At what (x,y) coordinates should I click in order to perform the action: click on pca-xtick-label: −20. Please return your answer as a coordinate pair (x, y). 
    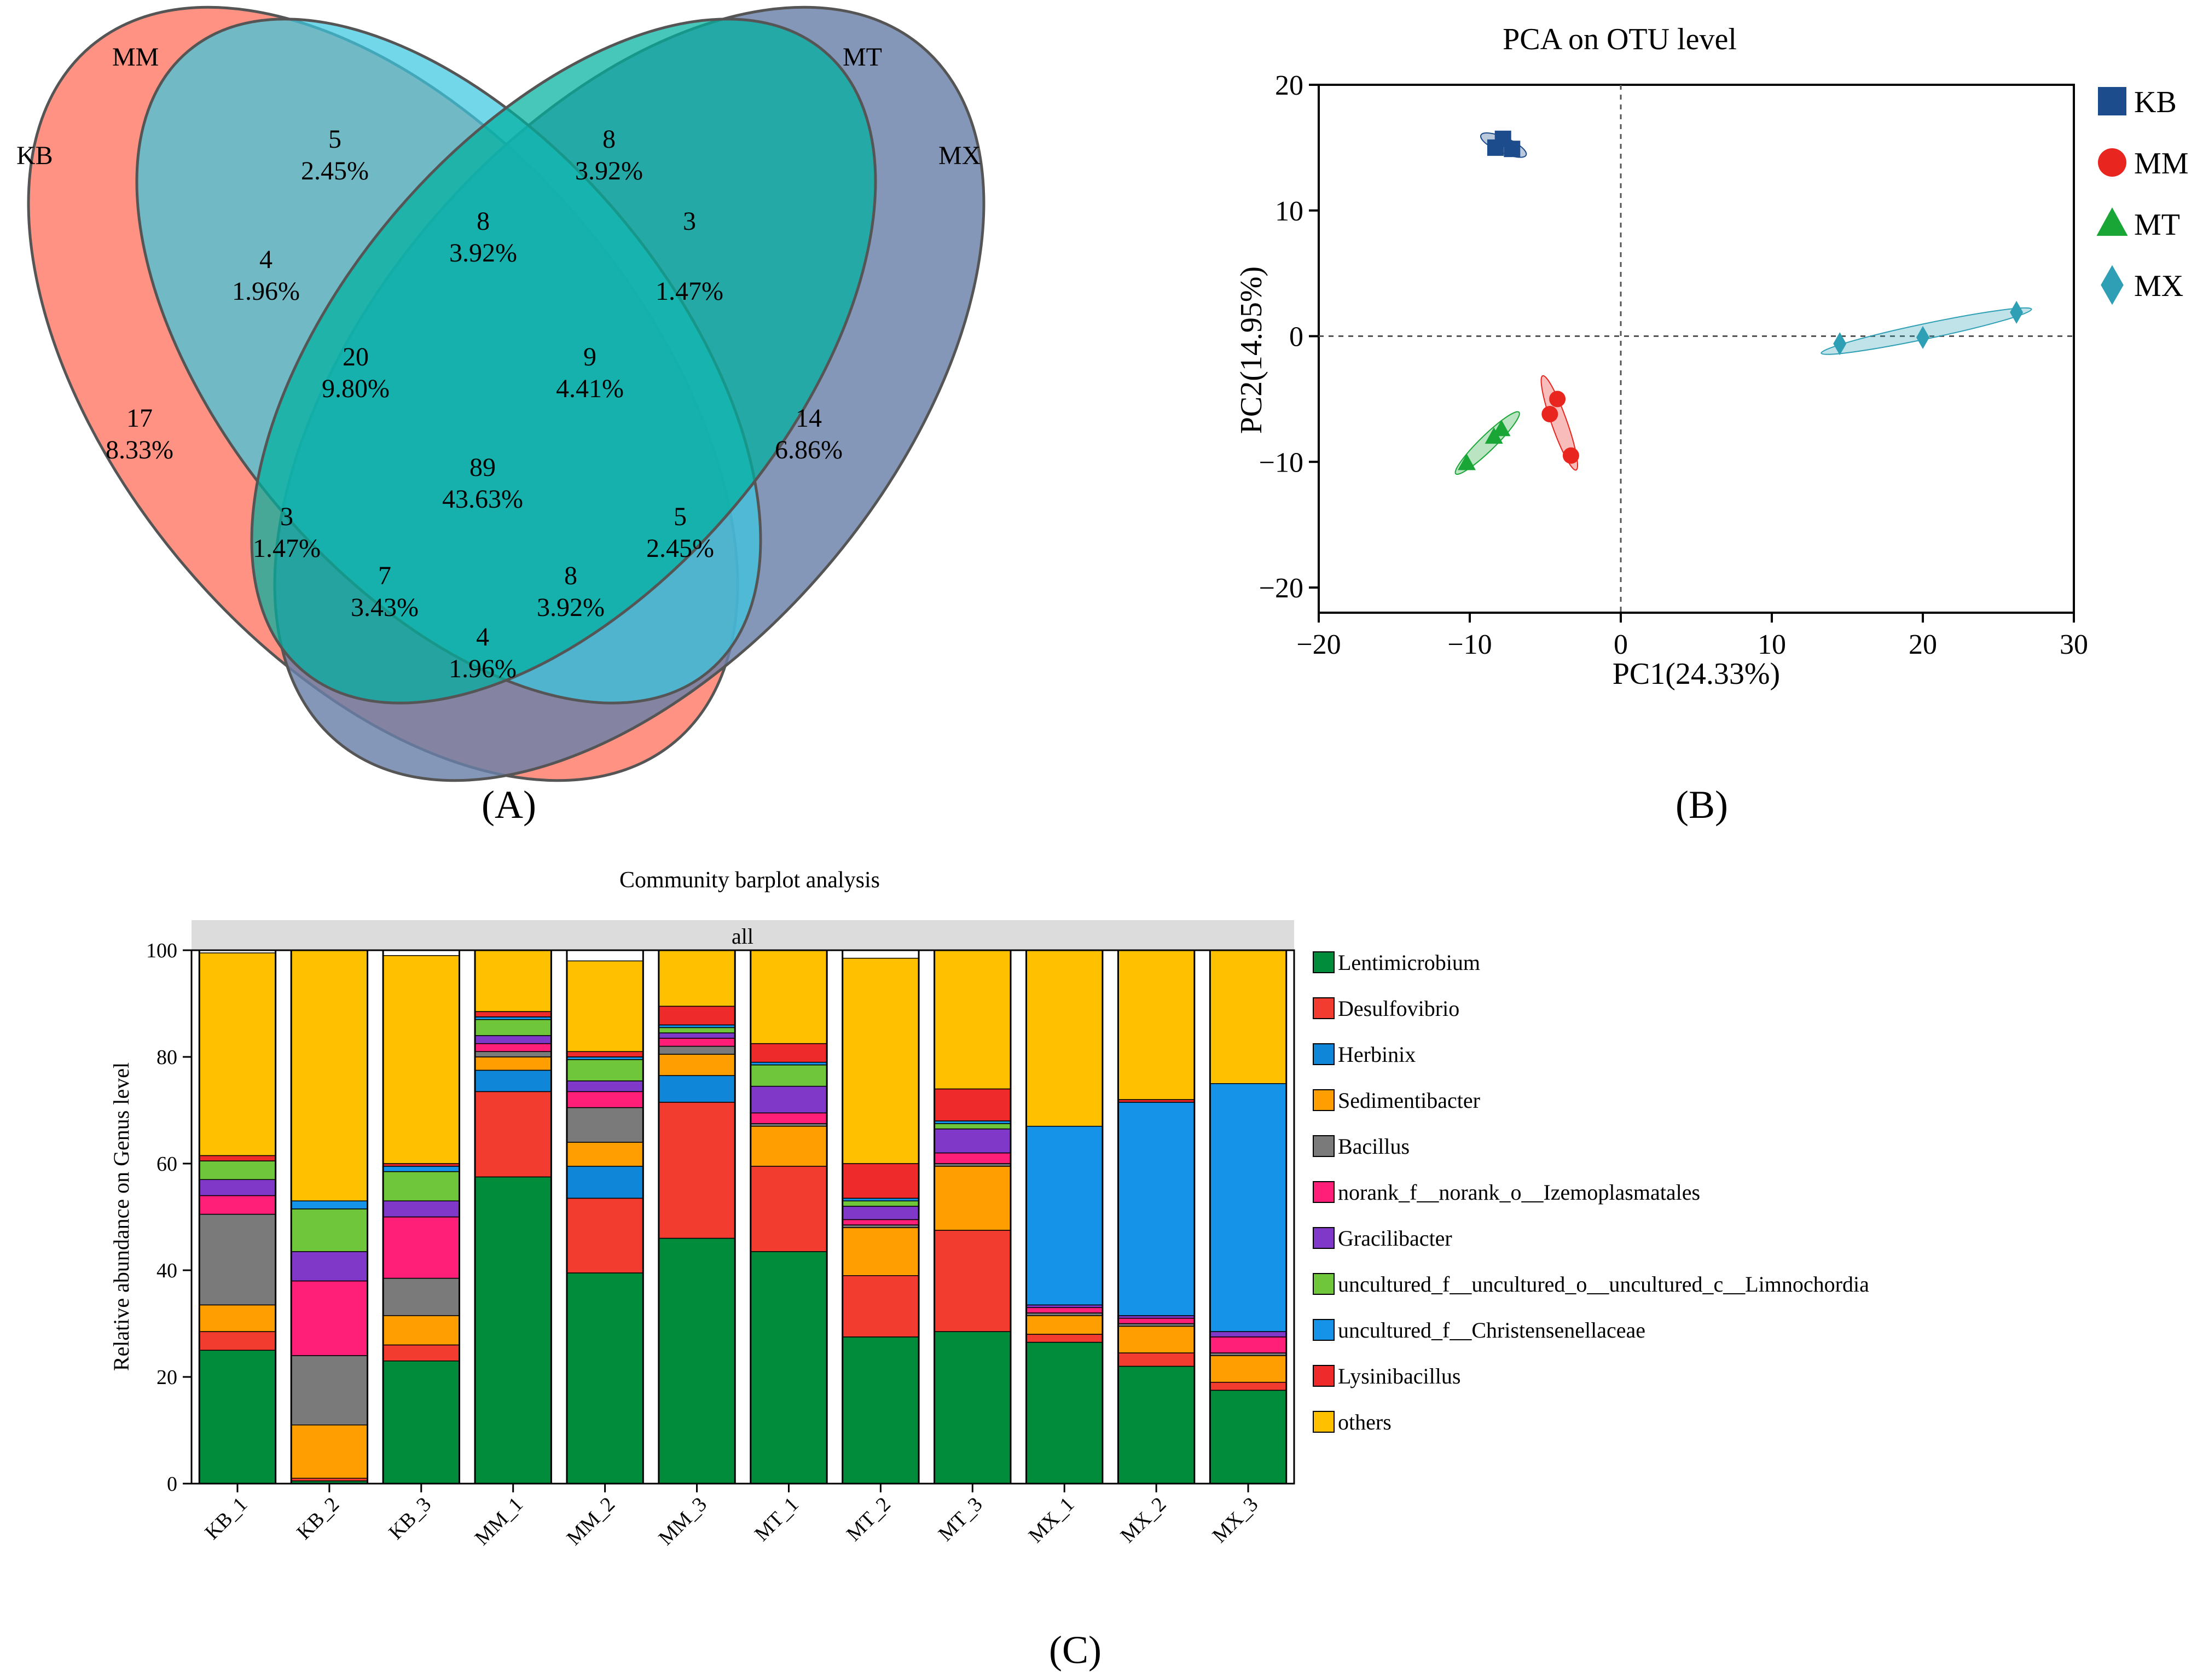
    Looking at the image, I should click on (1319, 644).